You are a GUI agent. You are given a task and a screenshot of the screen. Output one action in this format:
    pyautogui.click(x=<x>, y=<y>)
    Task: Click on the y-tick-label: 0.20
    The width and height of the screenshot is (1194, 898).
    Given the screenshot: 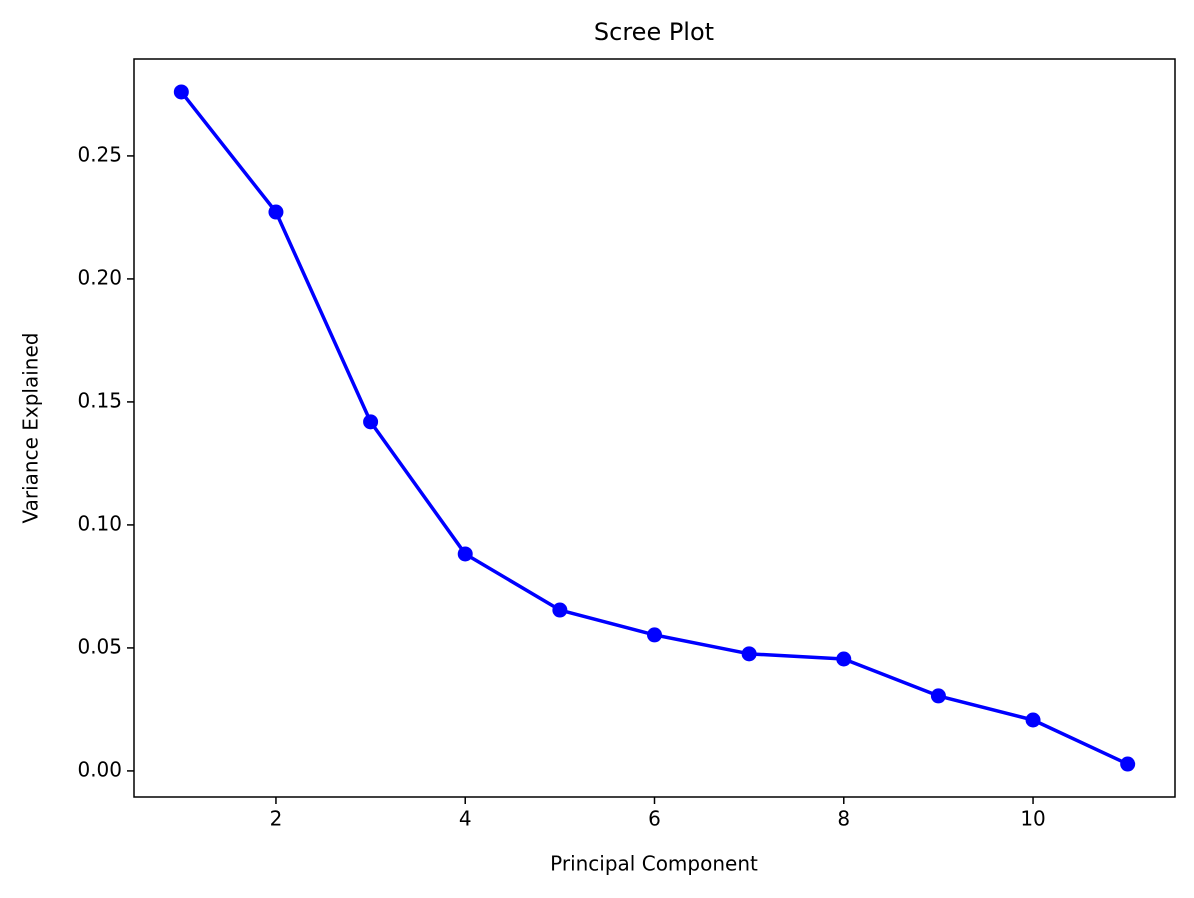 What is the action you would take?
    pyautogui.click(x=99, y=277)
    